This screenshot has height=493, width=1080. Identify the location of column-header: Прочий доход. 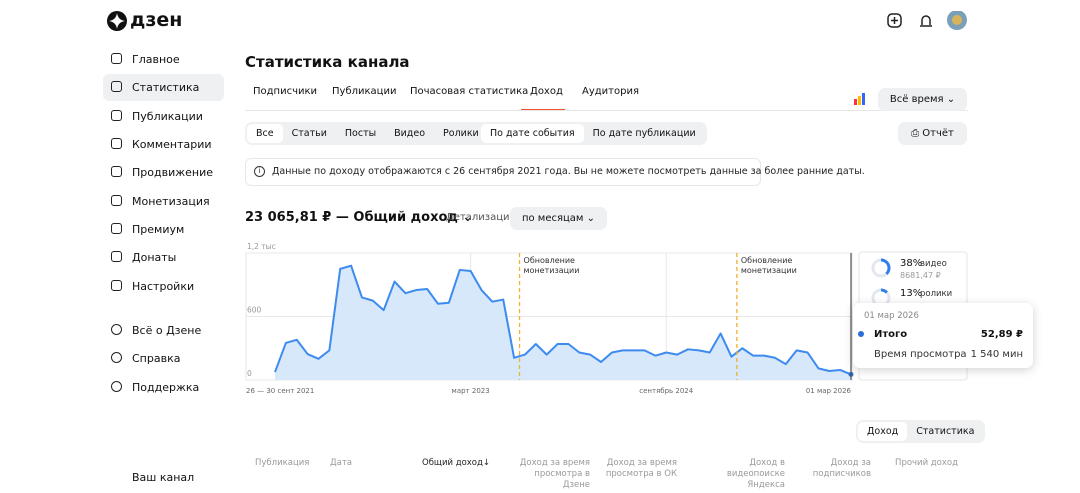
(926, 463).